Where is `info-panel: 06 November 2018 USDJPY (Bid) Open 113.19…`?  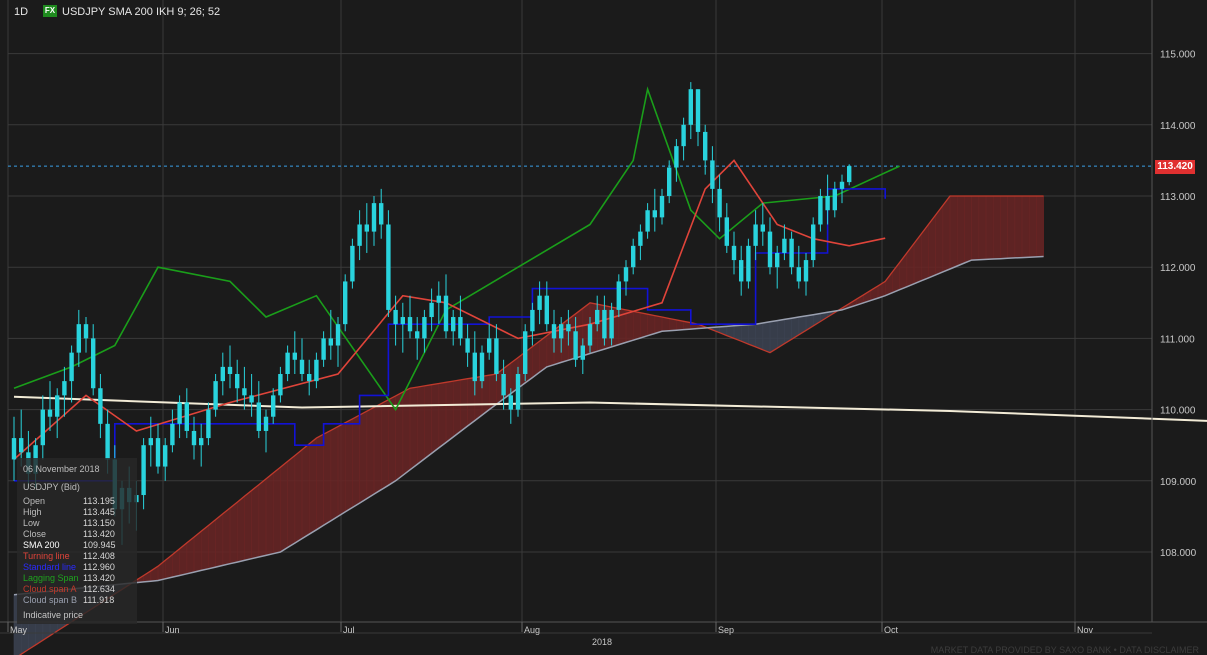
info-panel: 06 November 2018 USDJPY (Bid) Open 113.19… is located at coordinates (77, 541).